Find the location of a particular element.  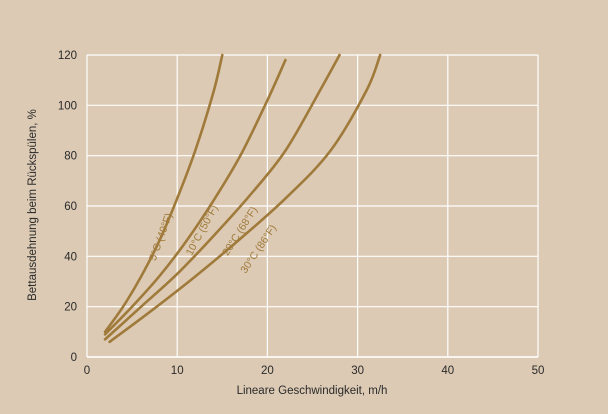

y-tick-label: 0 is located at coordinates (74, 358).